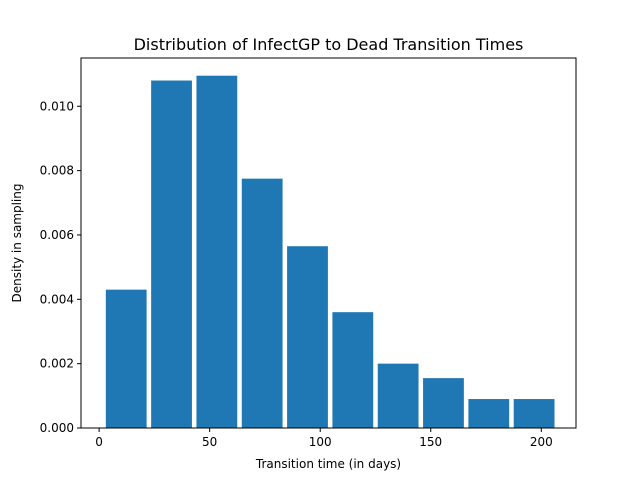  I want to click on y-tick-label: 0.010, so click(57, 106).